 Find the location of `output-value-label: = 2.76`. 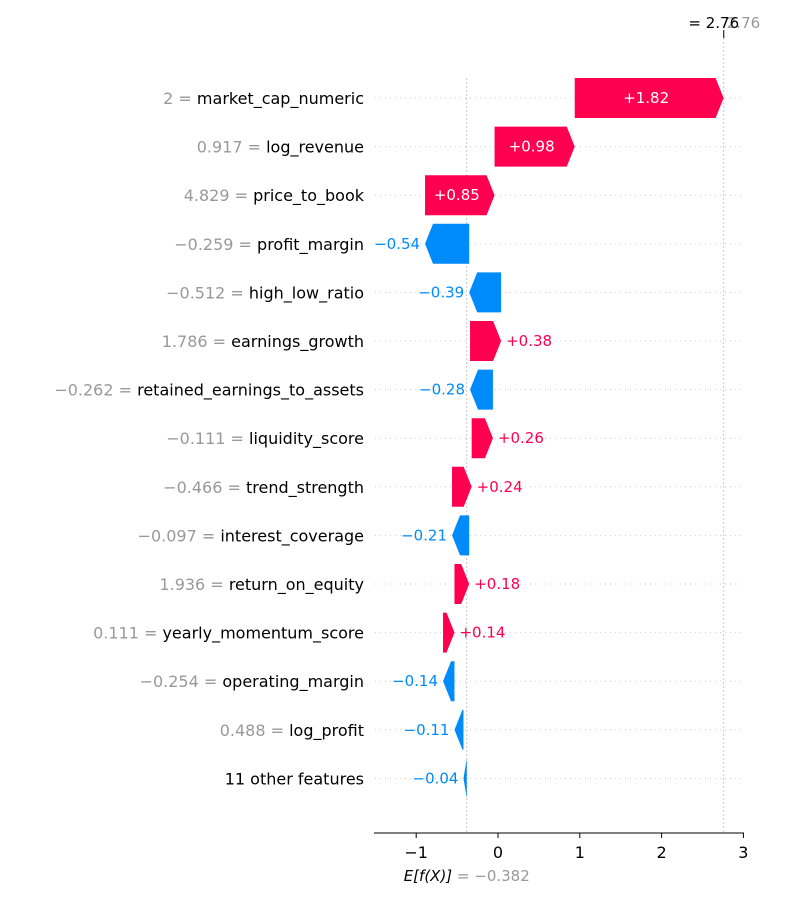

output-value-label: = 2.76 is located at coordinates (713, 23).